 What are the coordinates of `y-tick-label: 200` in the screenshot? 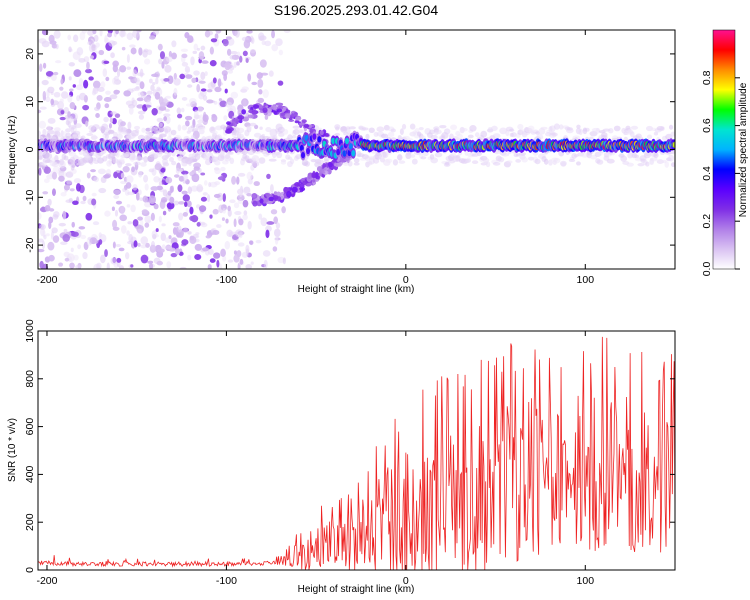 It's located at (30, 522).